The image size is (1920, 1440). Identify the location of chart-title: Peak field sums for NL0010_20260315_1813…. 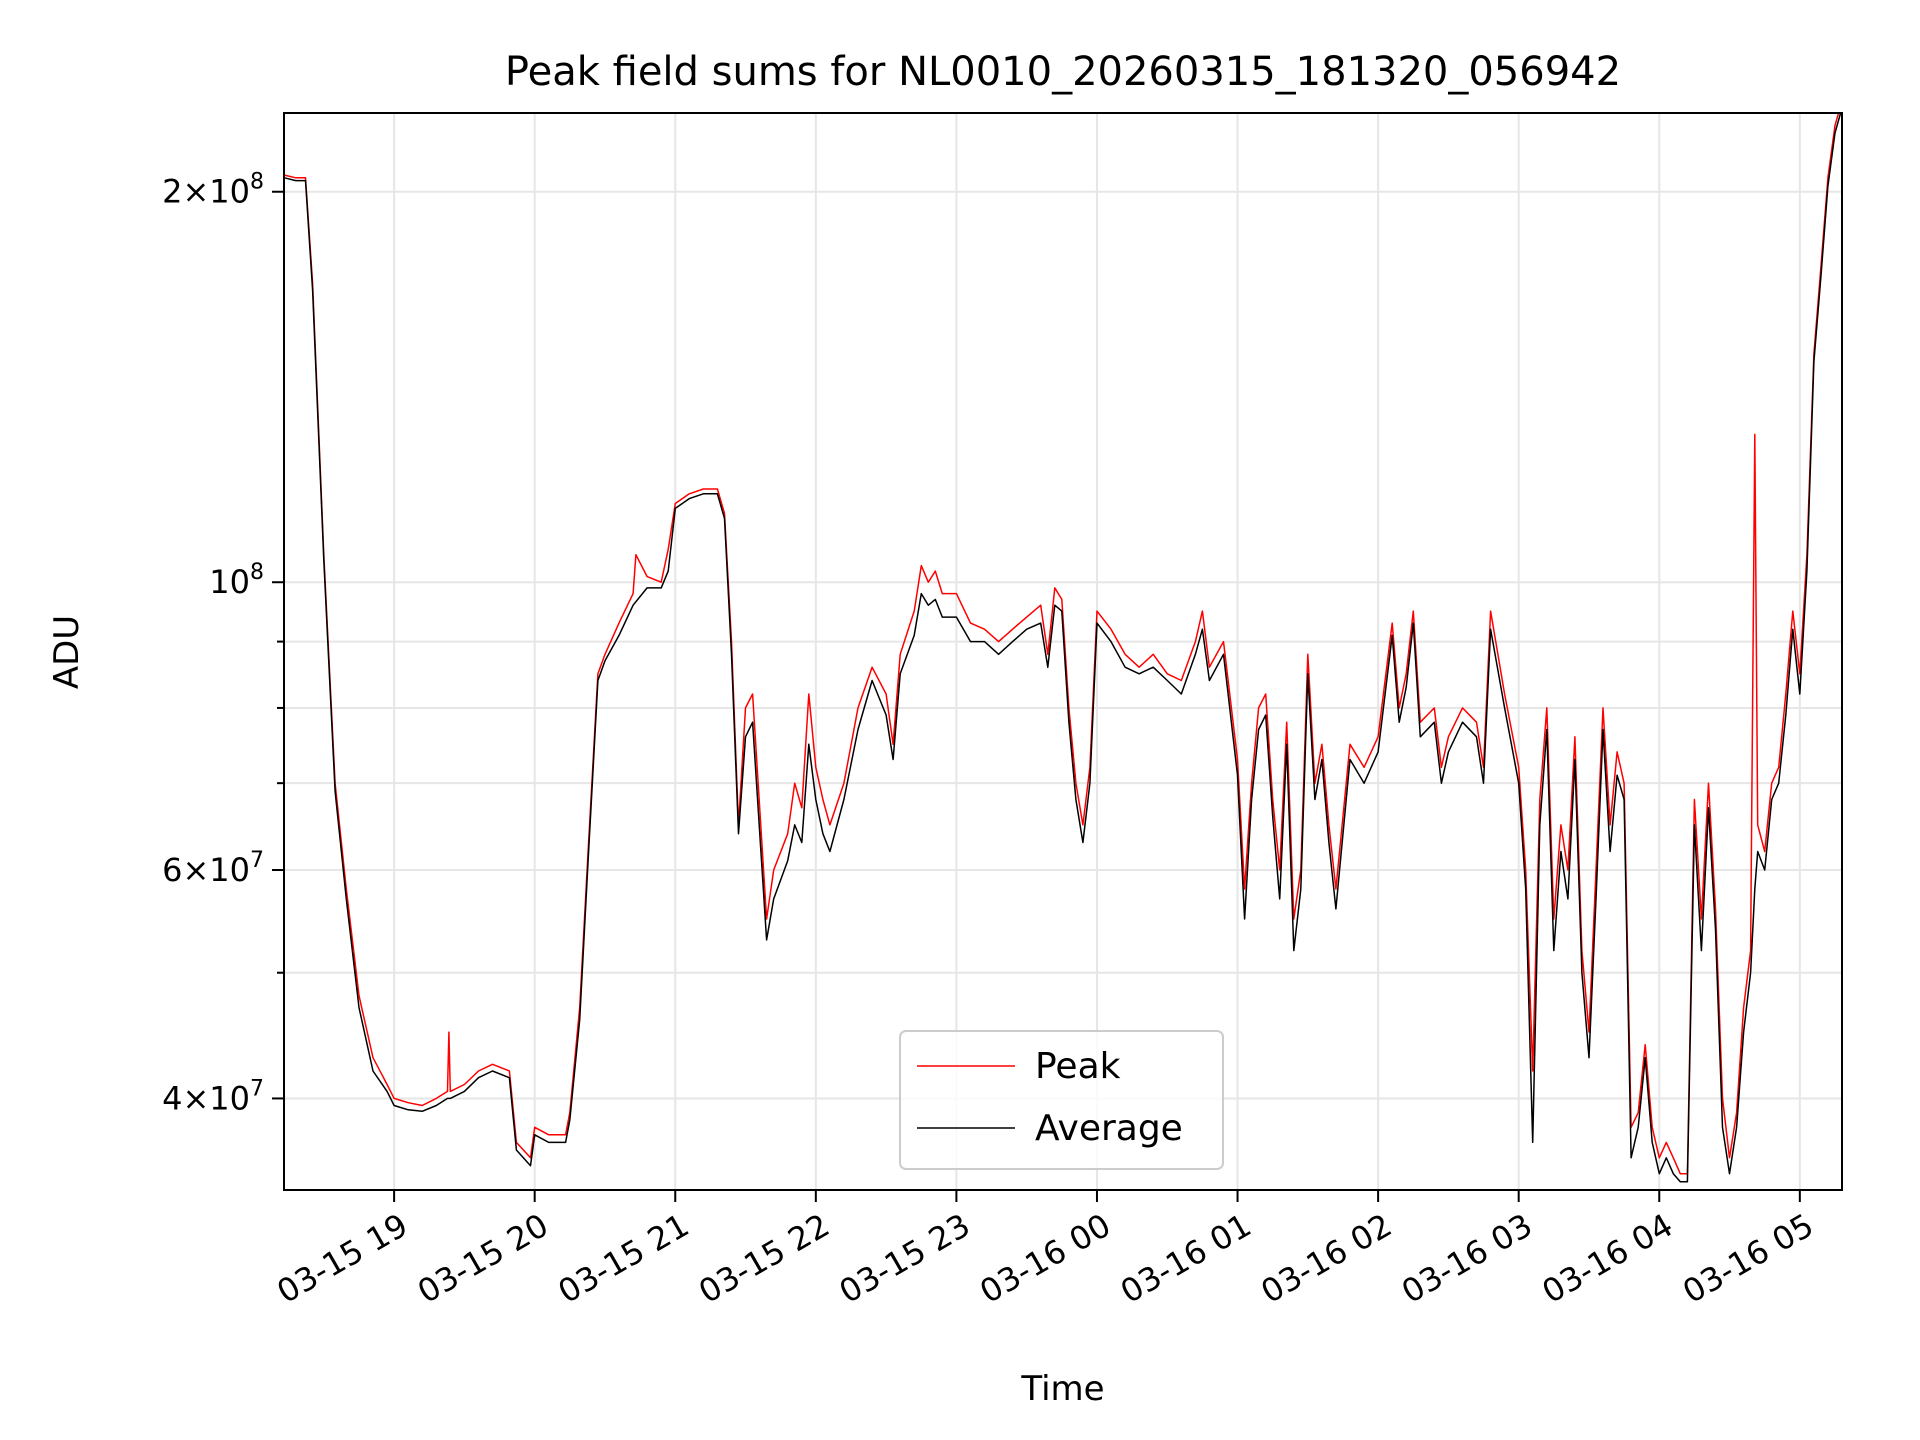
(1063, 72).